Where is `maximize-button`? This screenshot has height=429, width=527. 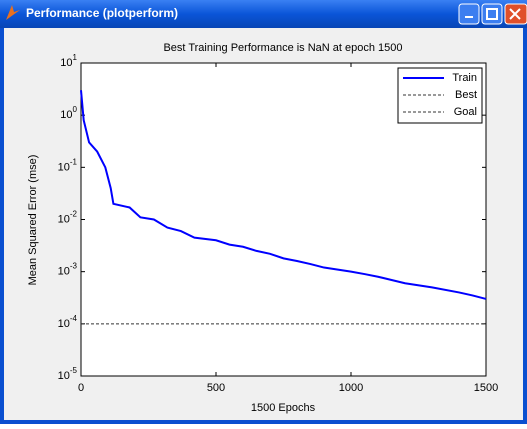
maximize-button is located at coordinates (492, 14).